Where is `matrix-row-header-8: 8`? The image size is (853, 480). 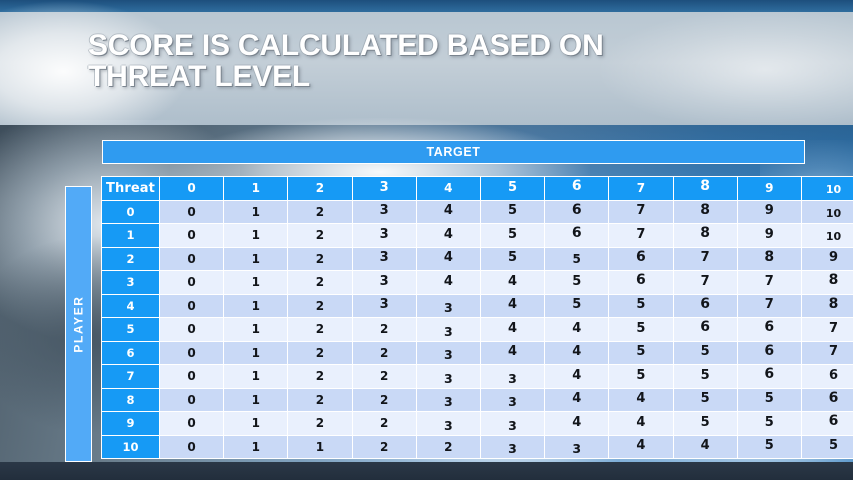 matrix-row-header-8: 8 is located at coordinates (130, 399).